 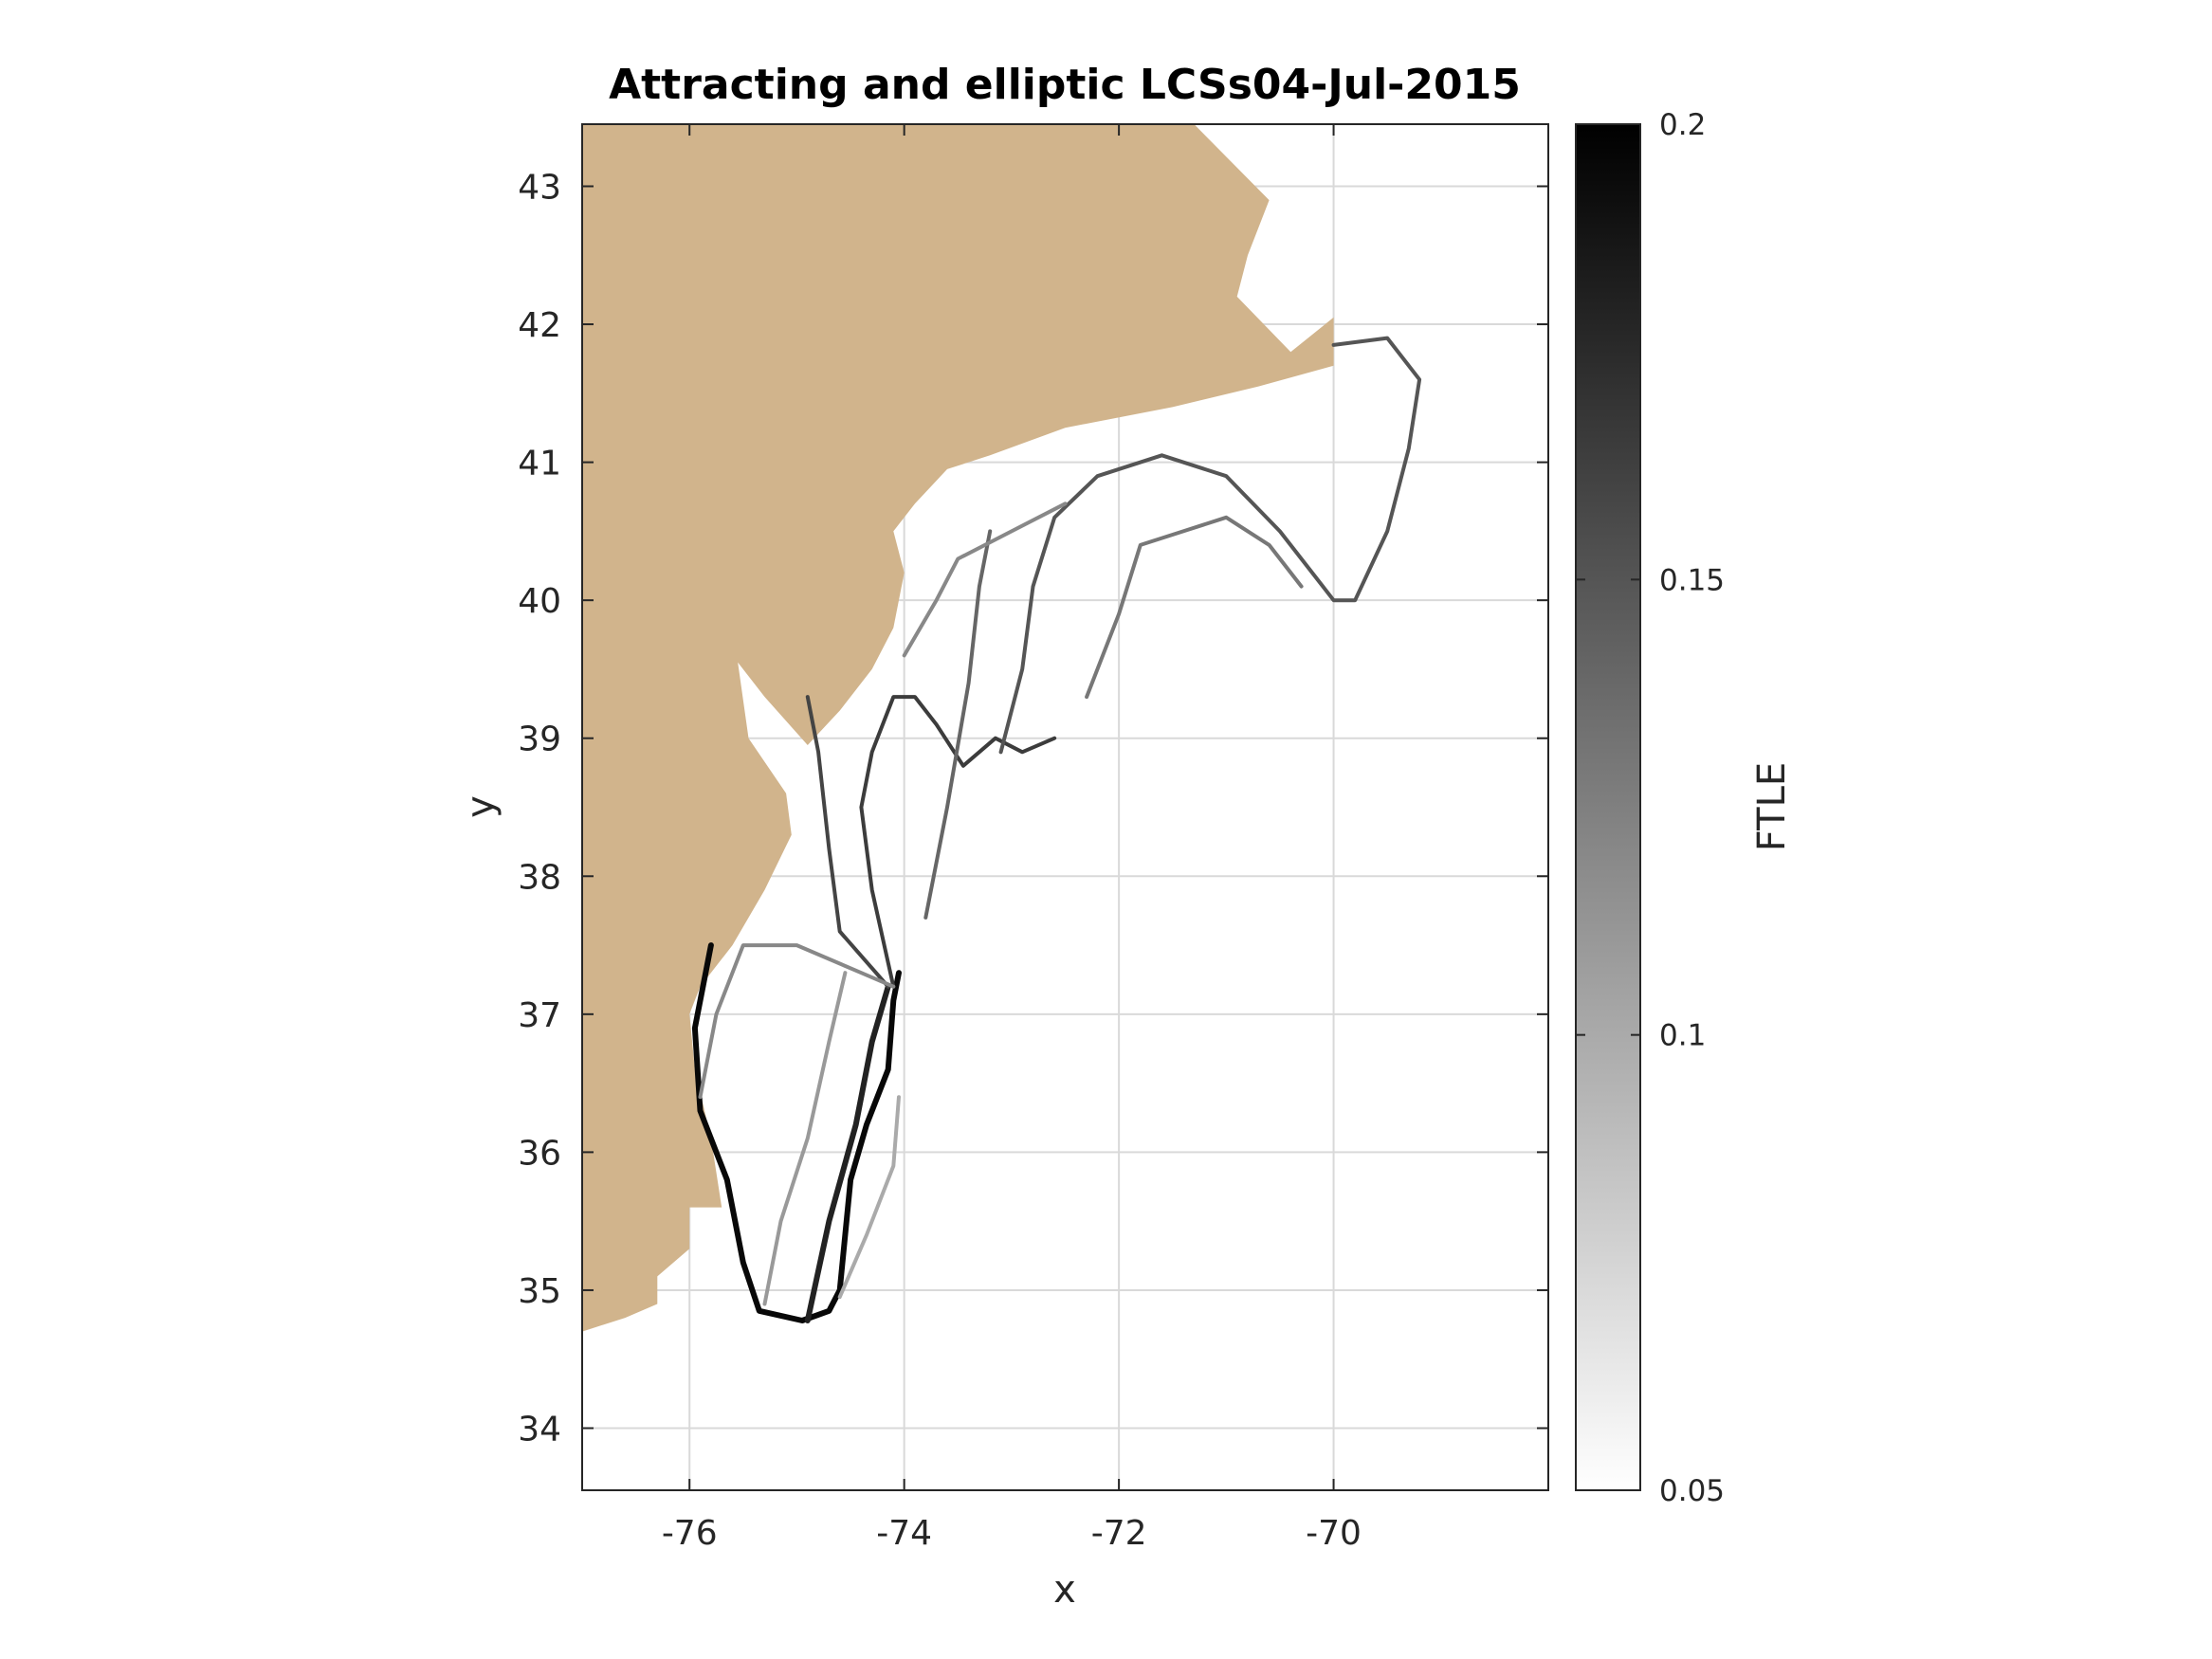 I want to click on y-tick-label: 35, so click(x=539, y=1291).